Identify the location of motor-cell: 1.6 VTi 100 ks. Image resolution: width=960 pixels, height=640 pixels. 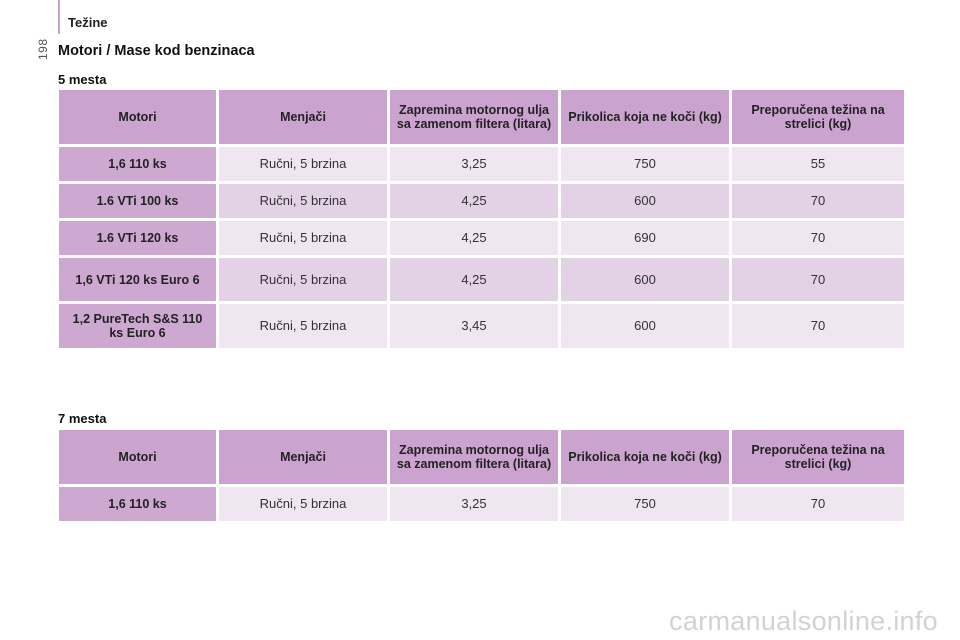
(137, 201).